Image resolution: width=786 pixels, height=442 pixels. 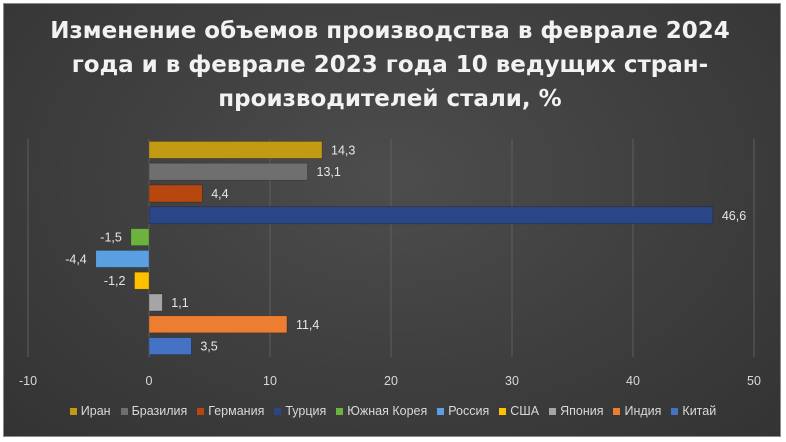 I want to click on x-tick-label: 10, so click(x=270, y=381).